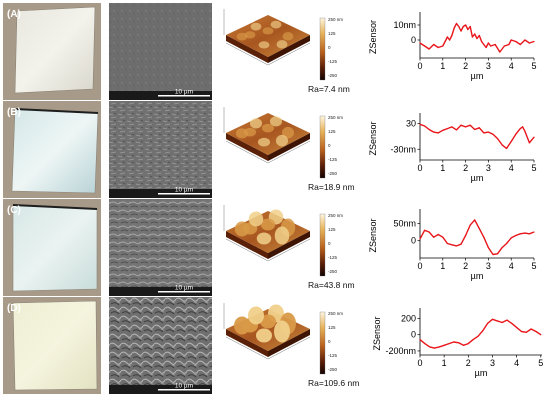 The width and height of the screenshot is (550, 408). Describe the element at coordinates (268, 36) in the screenshot. I see `afm-surface` at that location.